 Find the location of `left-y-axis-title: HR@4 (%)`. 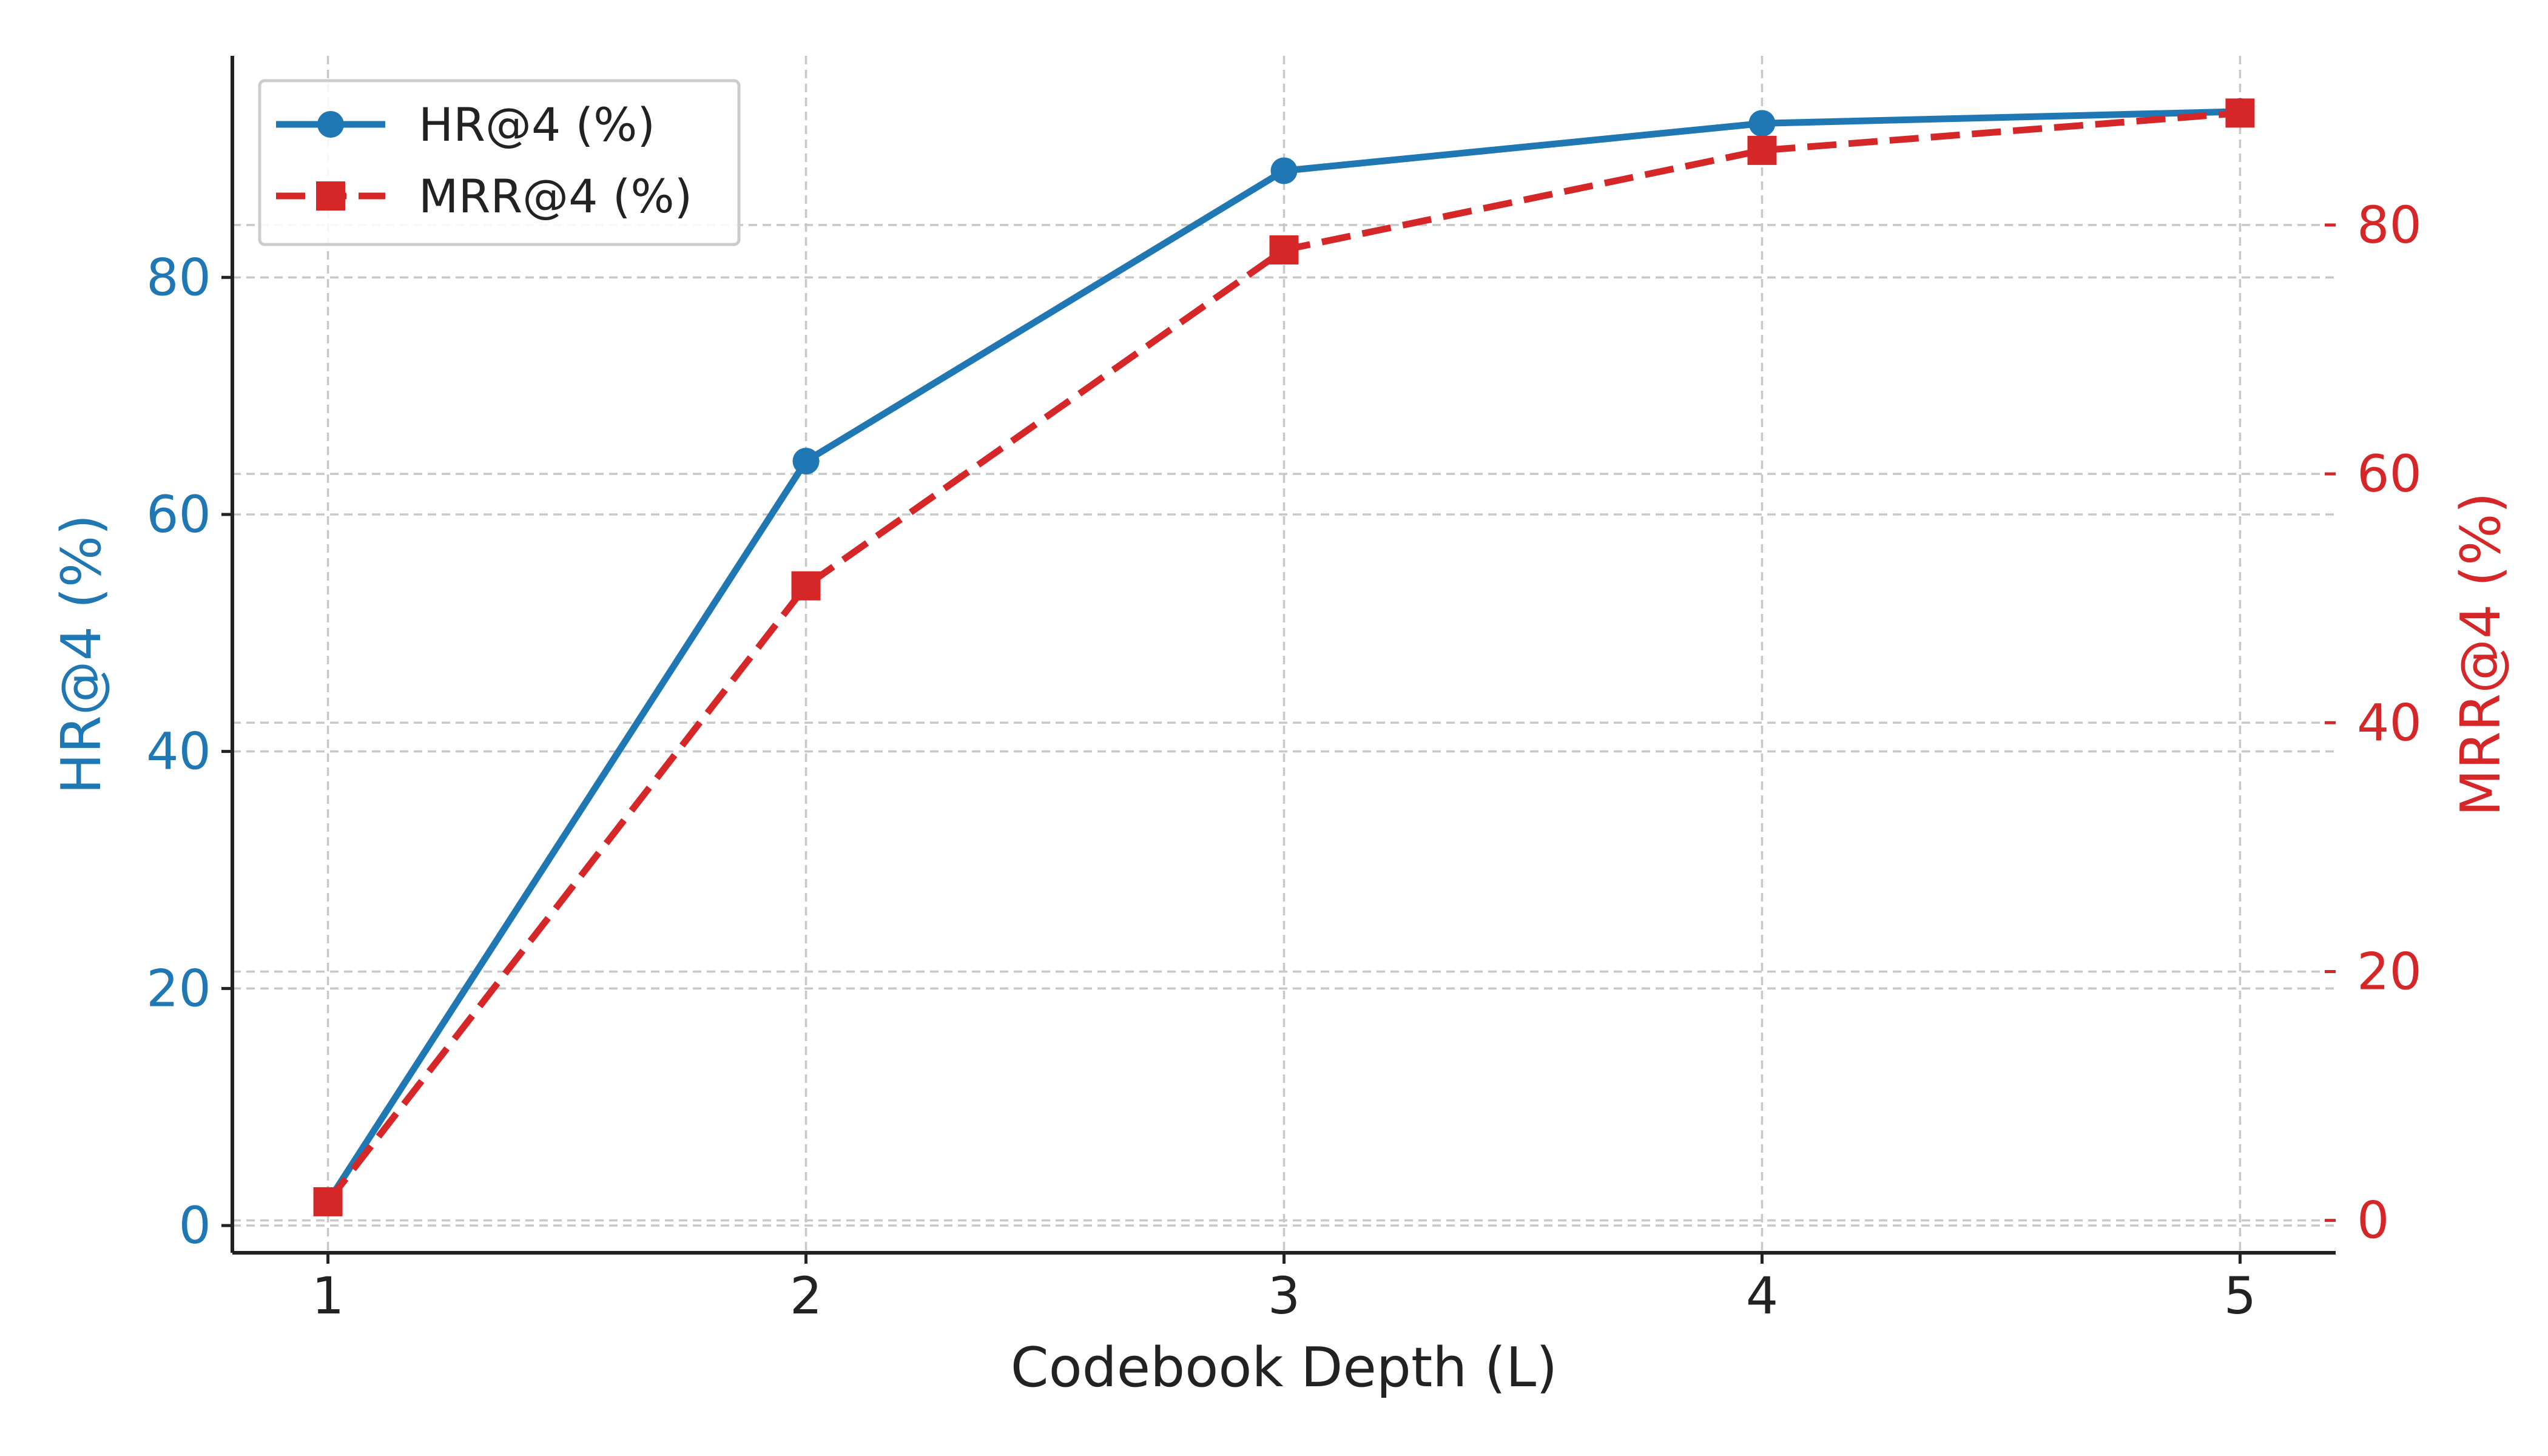

left-y-axis-title: HR@4 (%) is located at coordinates (81, 654).